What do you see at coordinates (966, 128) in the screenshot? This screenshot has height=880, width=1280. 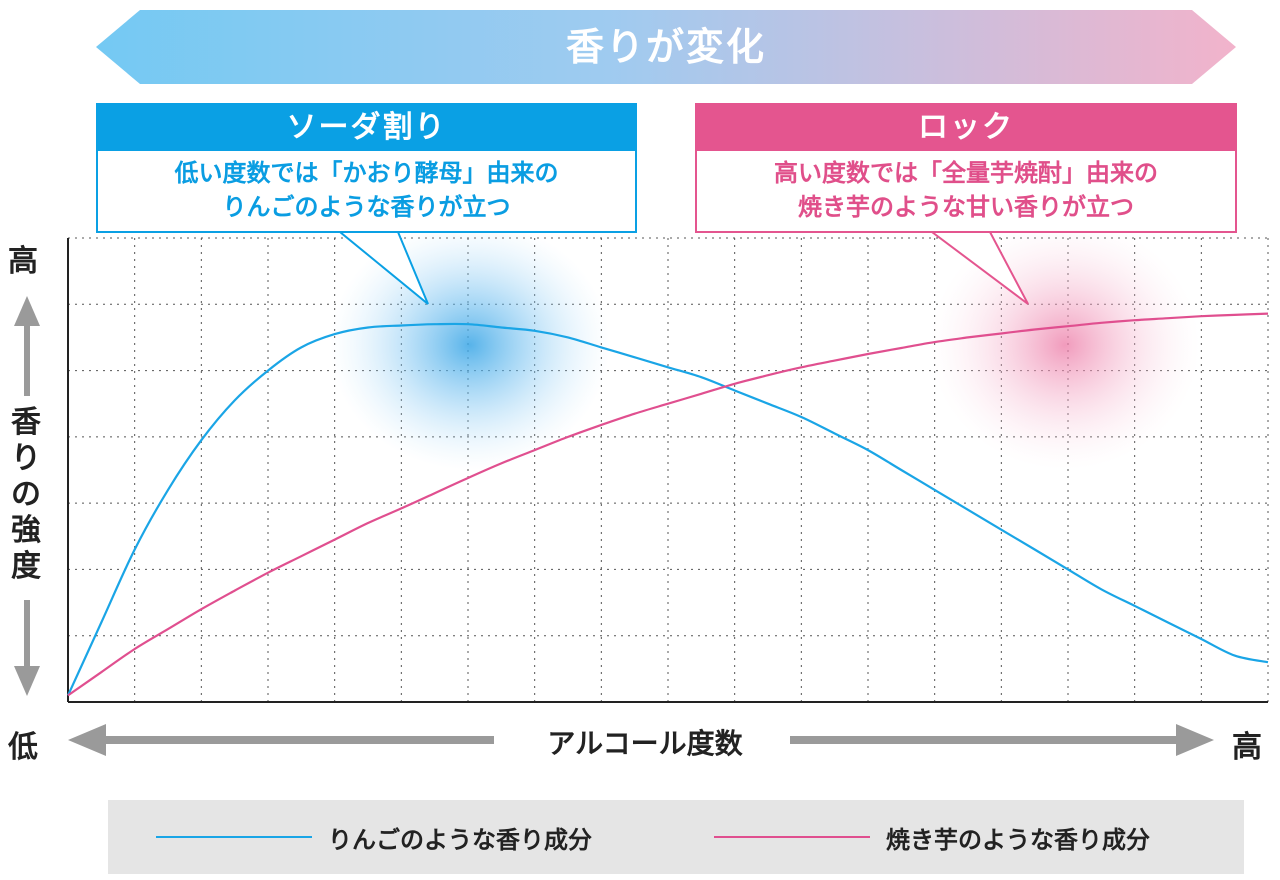 I see `rock-callout-title: ロック` at bounding box center [966, 128].